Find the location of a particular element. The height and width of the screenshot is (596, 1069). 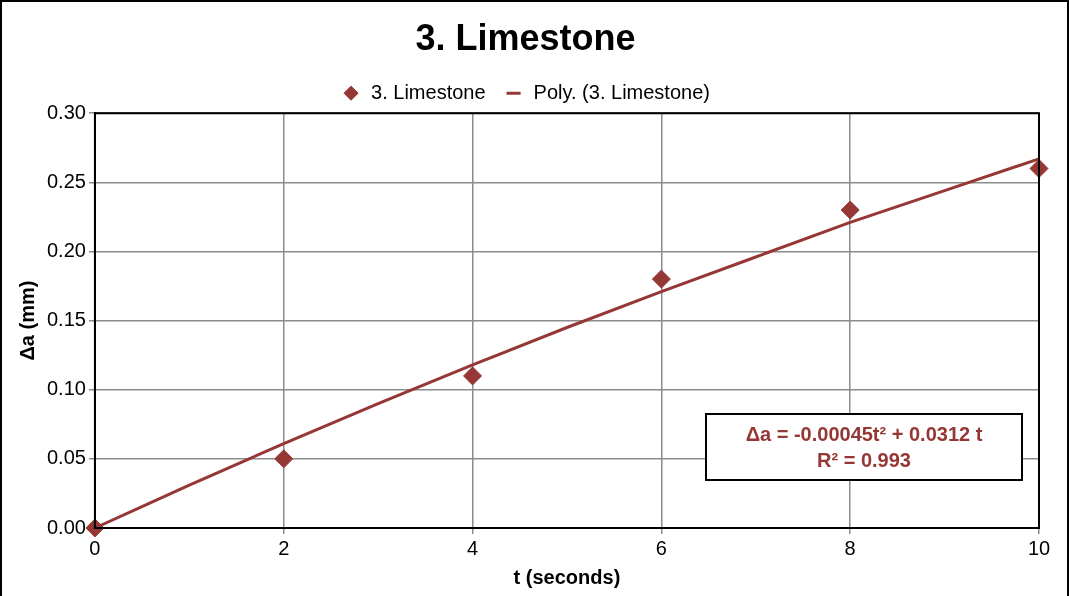

x-tick-label: 10 is located at coordinates (1039, 547).